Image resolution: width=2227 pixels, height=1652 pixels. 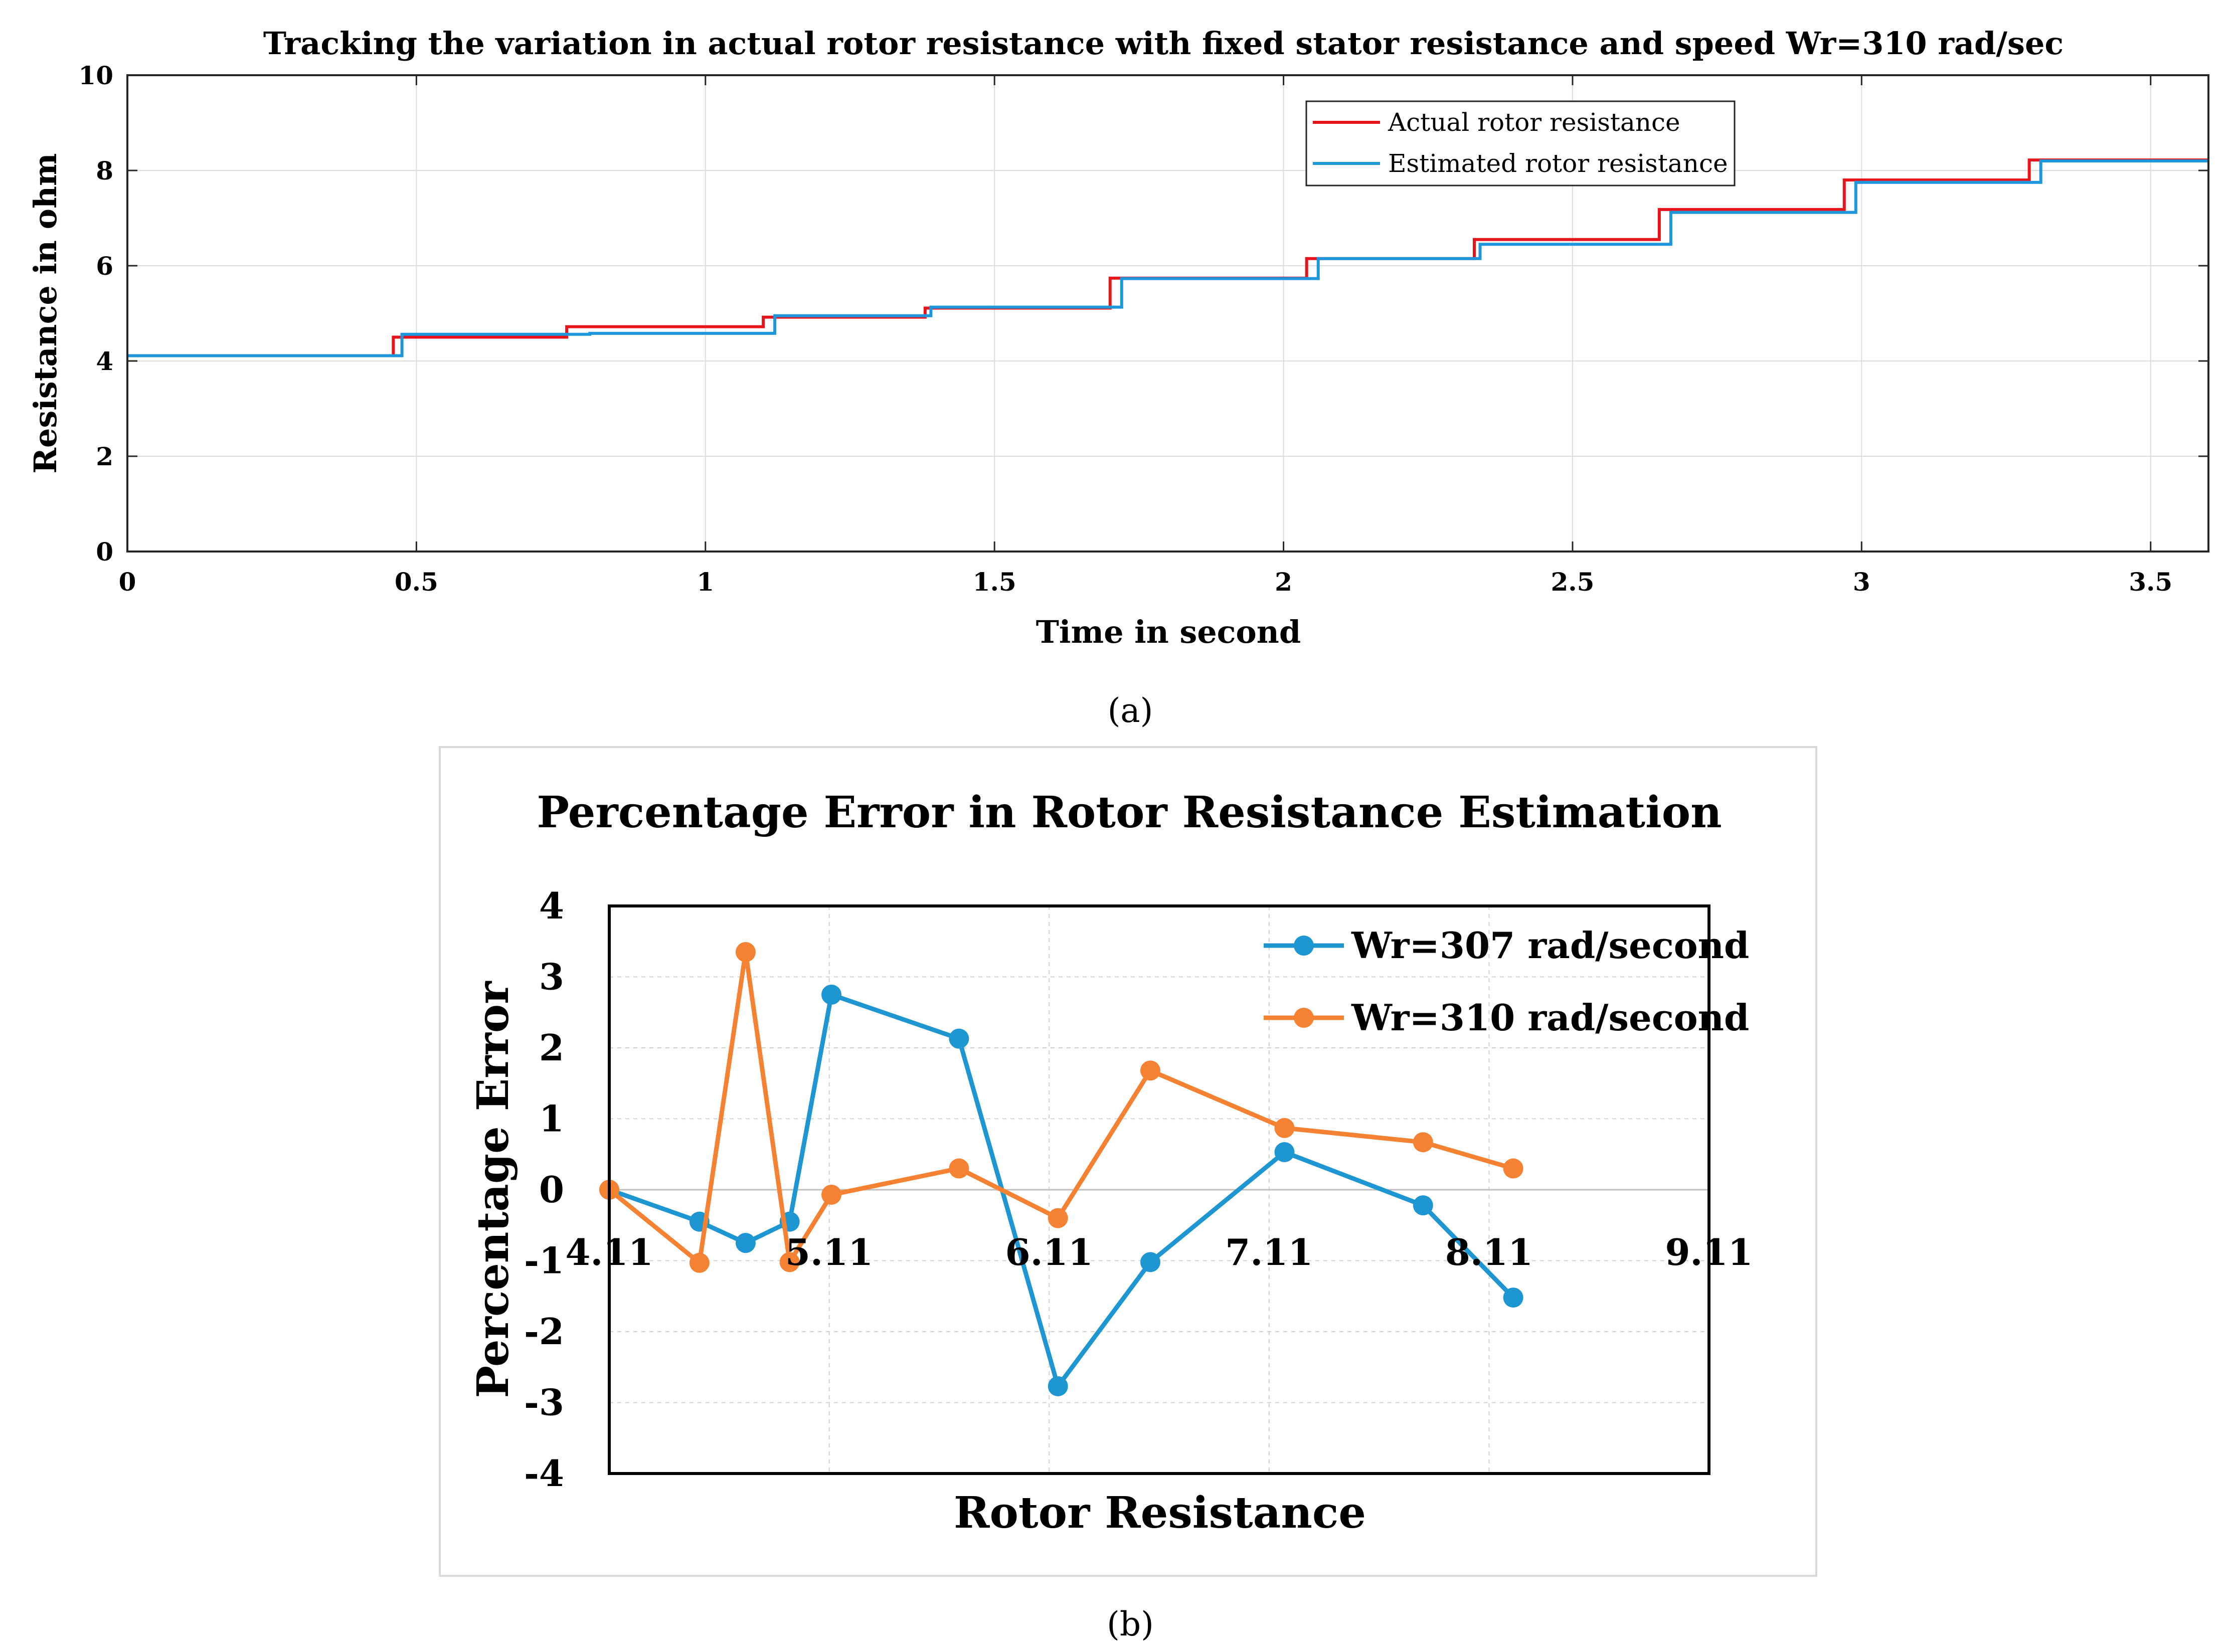 I want to click on chart-a-x-tick-label: 3.5, so click(x=2150, y=582).